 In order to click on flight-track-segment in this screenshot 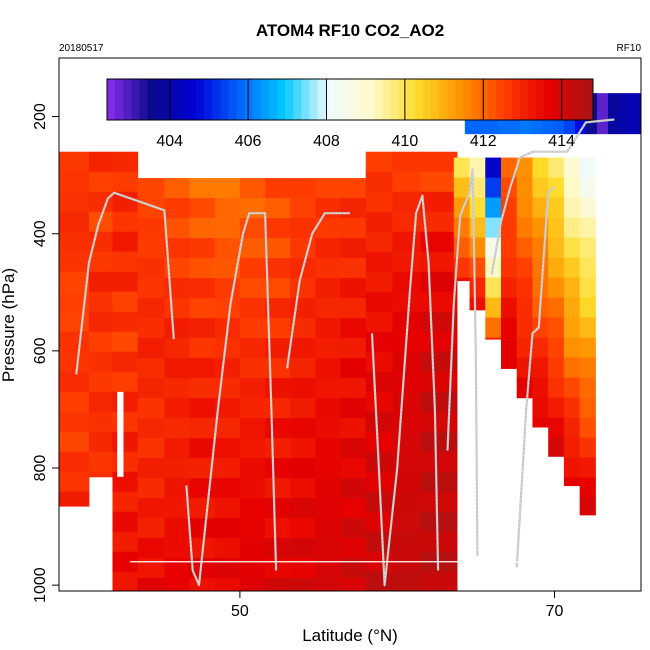, I will do `click(405, 390)`.